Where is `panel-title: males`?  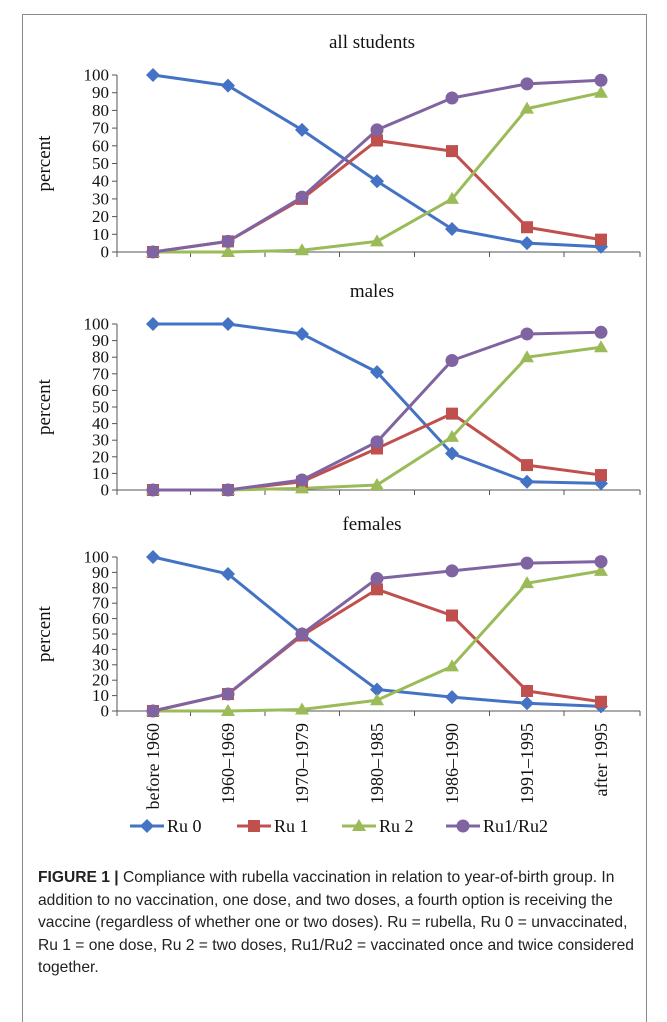
panel-title: males is located at coordinates (372, 291).